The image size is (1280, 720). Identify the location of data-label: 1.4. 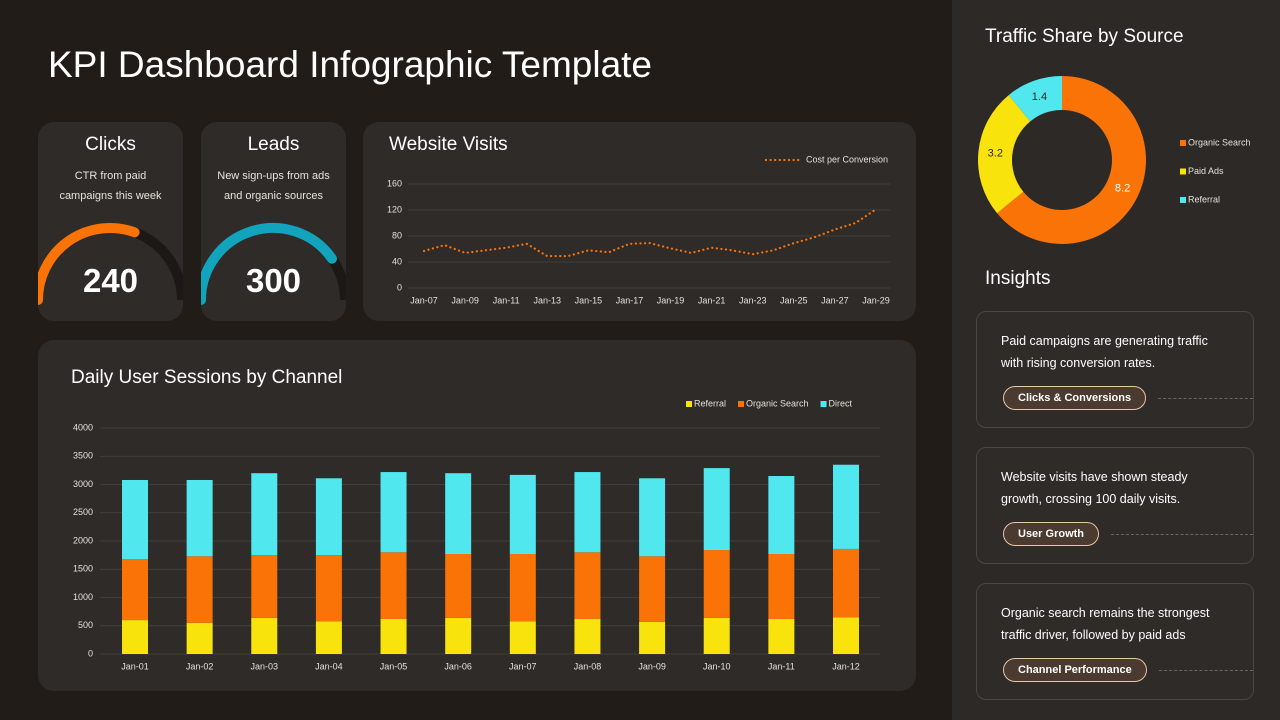
(1039, 97).